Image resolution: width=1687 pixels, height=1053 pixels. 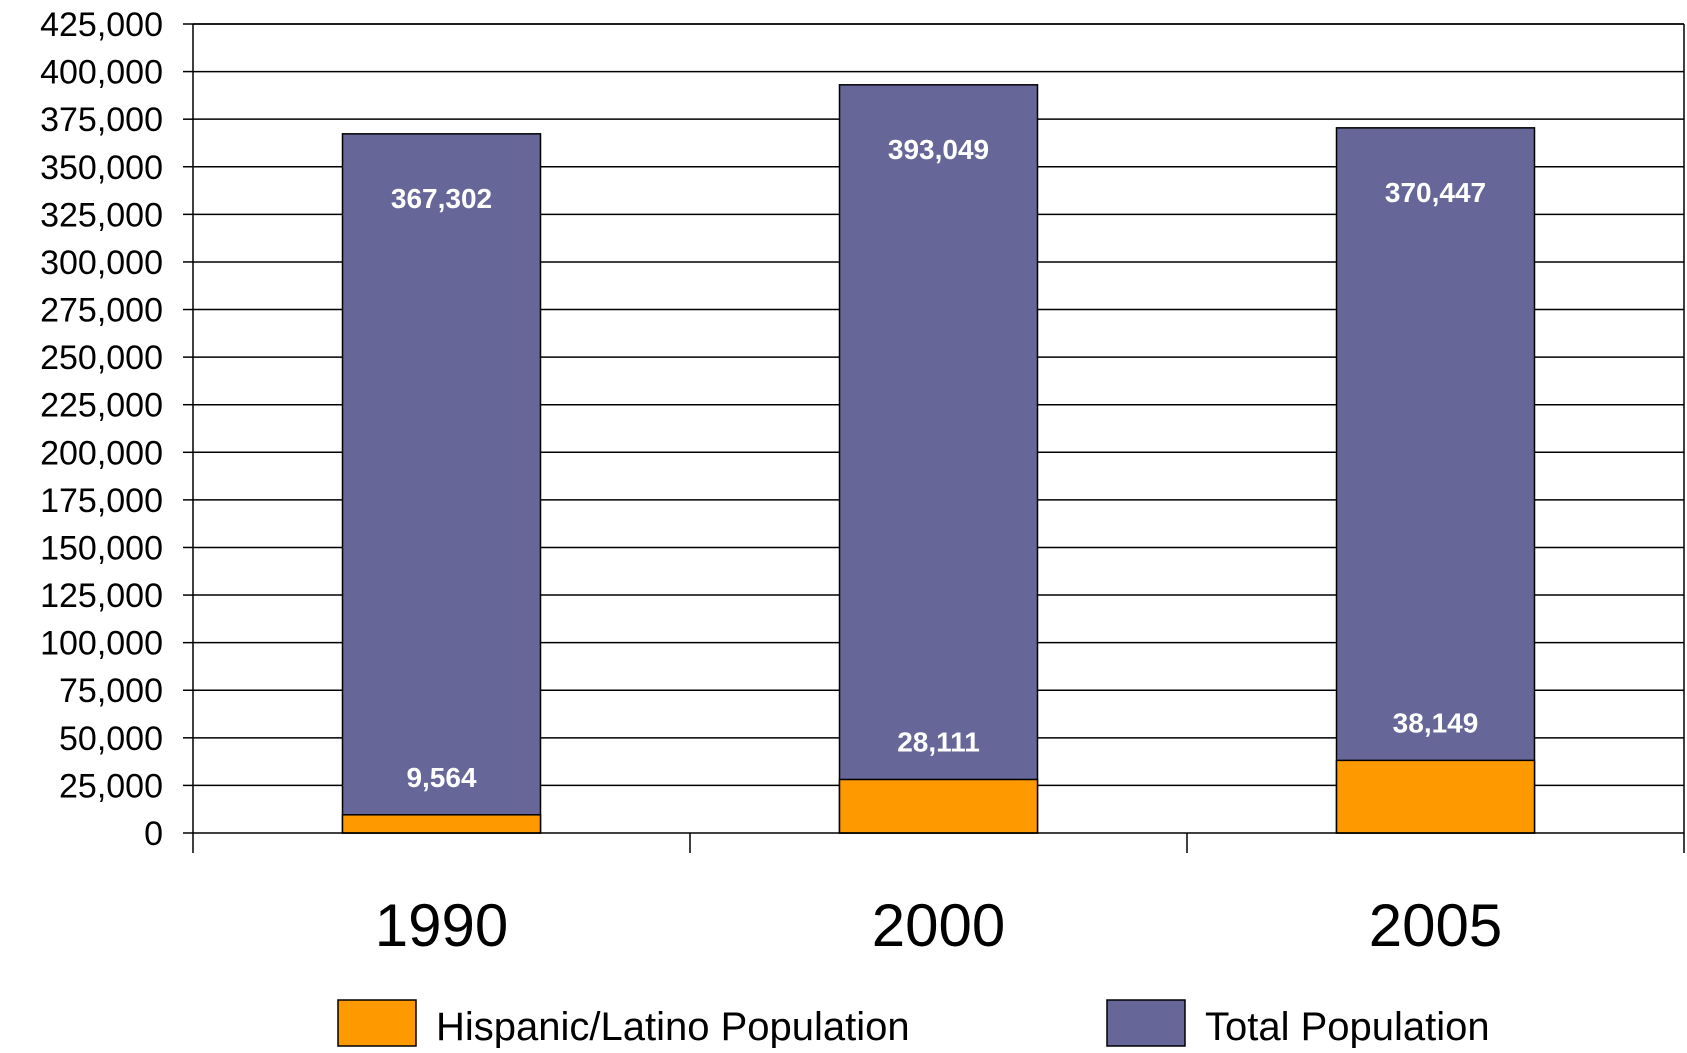 I want to click on bar-total-population-1990, so click(x=441, y=483).